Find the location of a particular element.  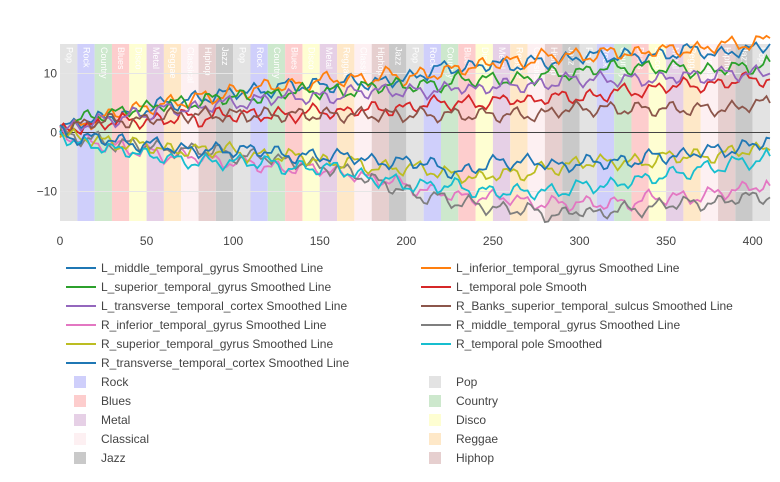

legend-genre-label: Classical is located at coordinates (125, 439).